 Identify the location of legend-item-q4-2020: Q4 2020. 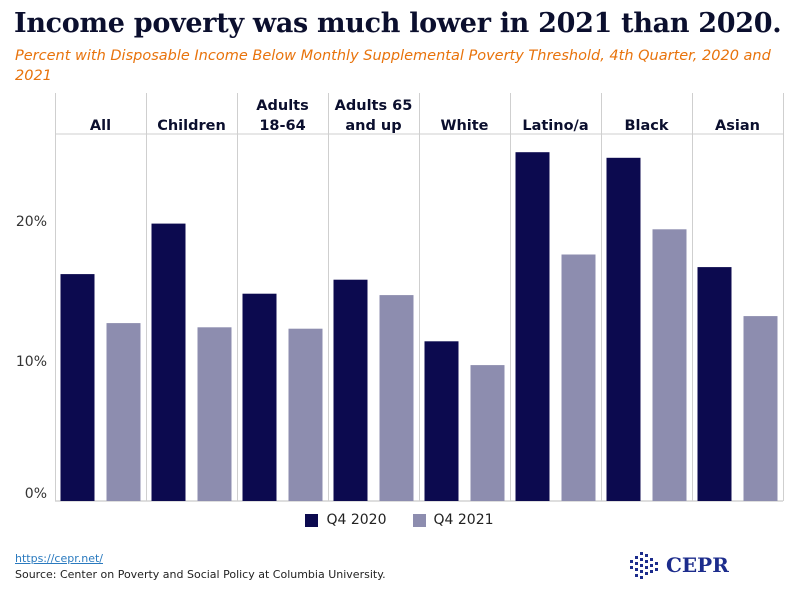
(346, 520).